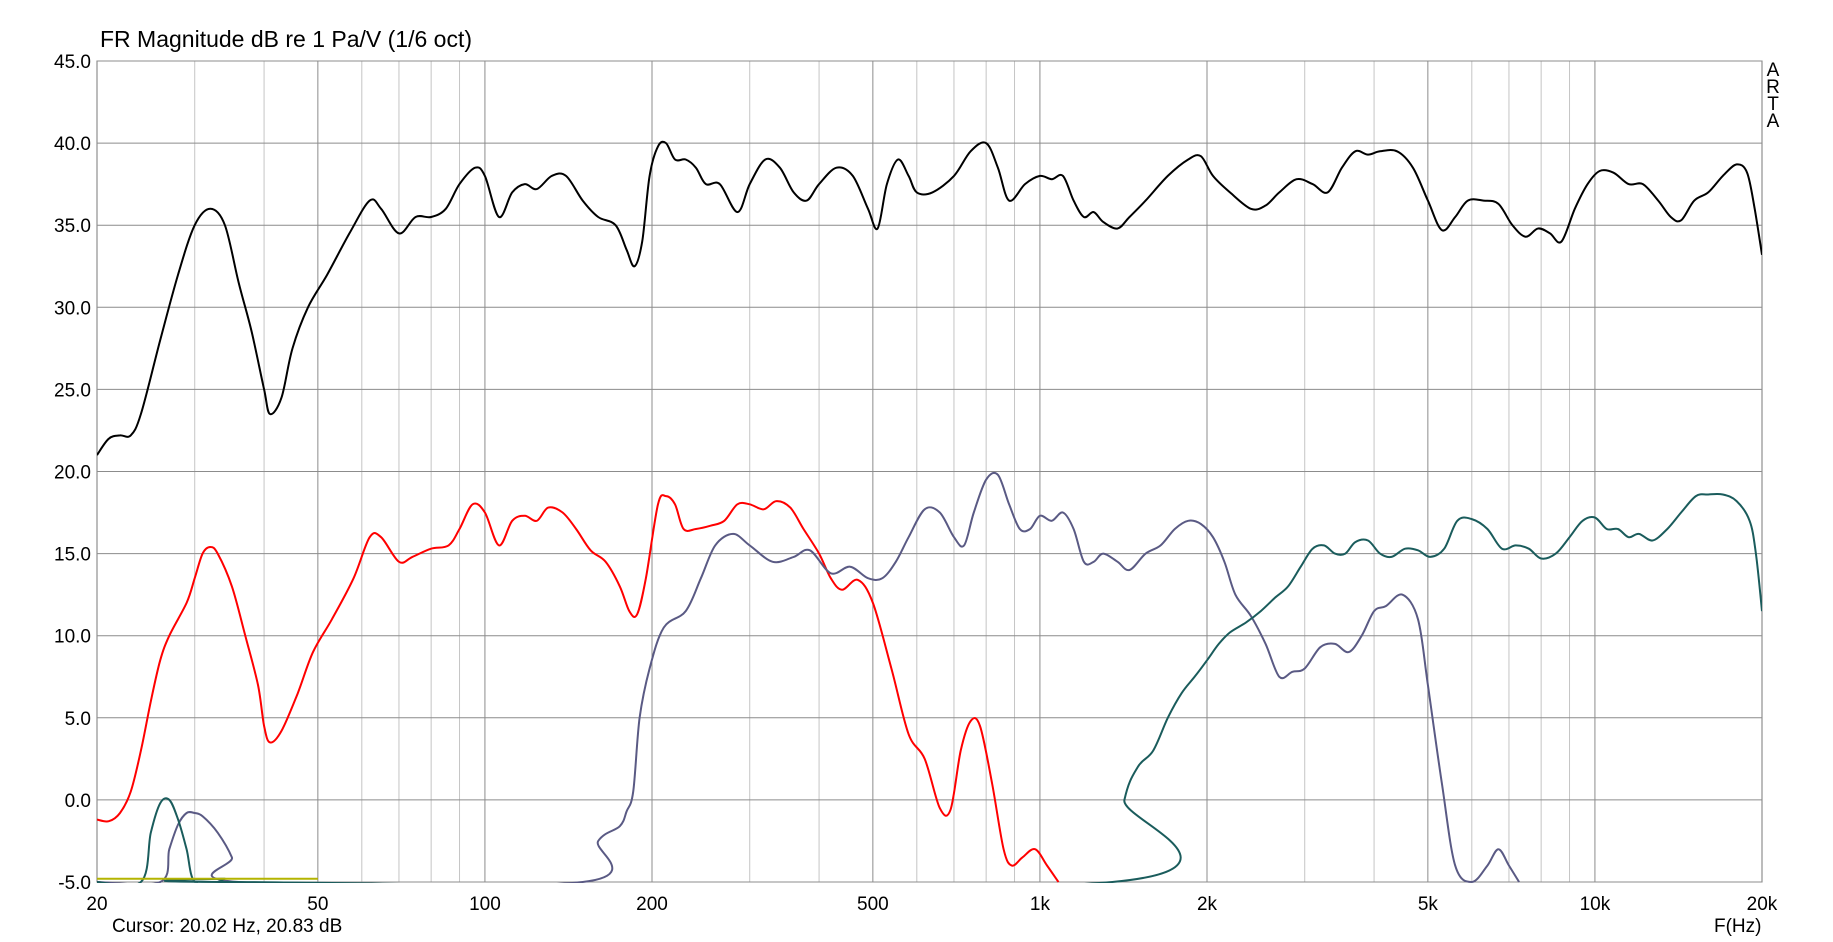 Image resolution: width=1833 pixels, height=942 pixels. I want to click on x-tick-label: 50, so click(317, 904).